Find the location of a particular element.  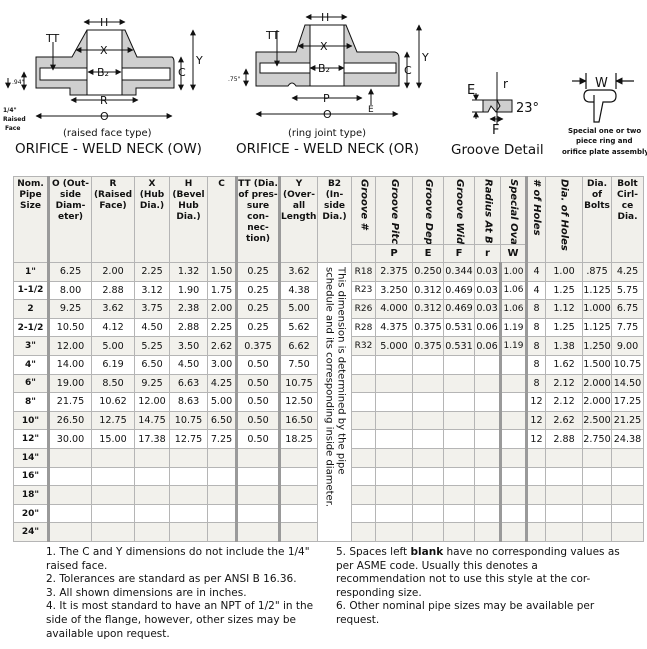

table-cell: 14.75 is located at coordinates (152, 420).